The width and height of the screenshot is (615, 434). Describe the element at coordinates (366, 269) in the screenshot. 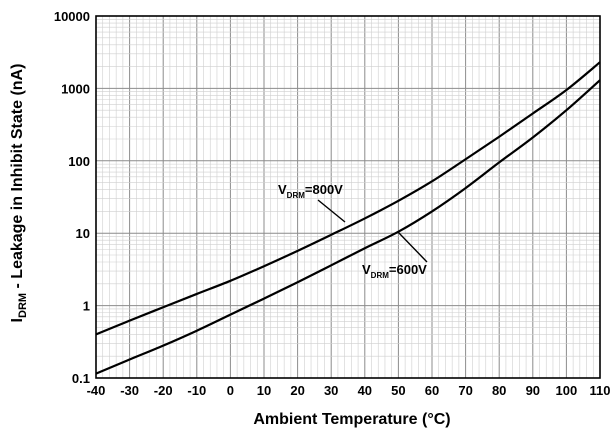

I see `series-600v-label-prefix: V` at that location.